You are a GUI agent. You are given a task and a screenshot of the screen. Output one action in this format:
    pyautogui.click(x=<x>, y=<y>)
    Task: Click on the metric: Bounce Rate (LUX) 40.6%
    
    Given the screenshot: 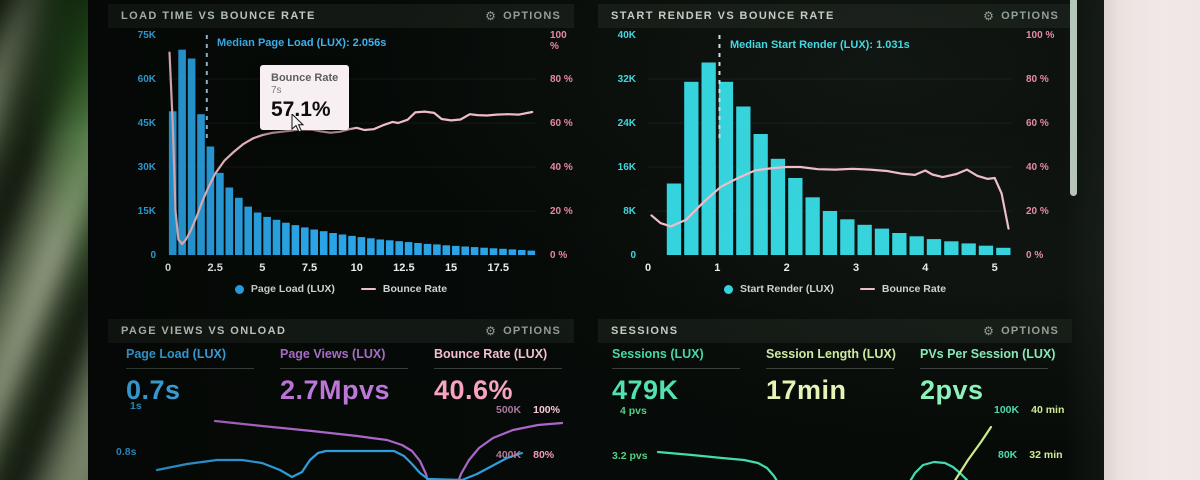 What is the action you would take?
    pyautogui.click(x=509, y=376)
    